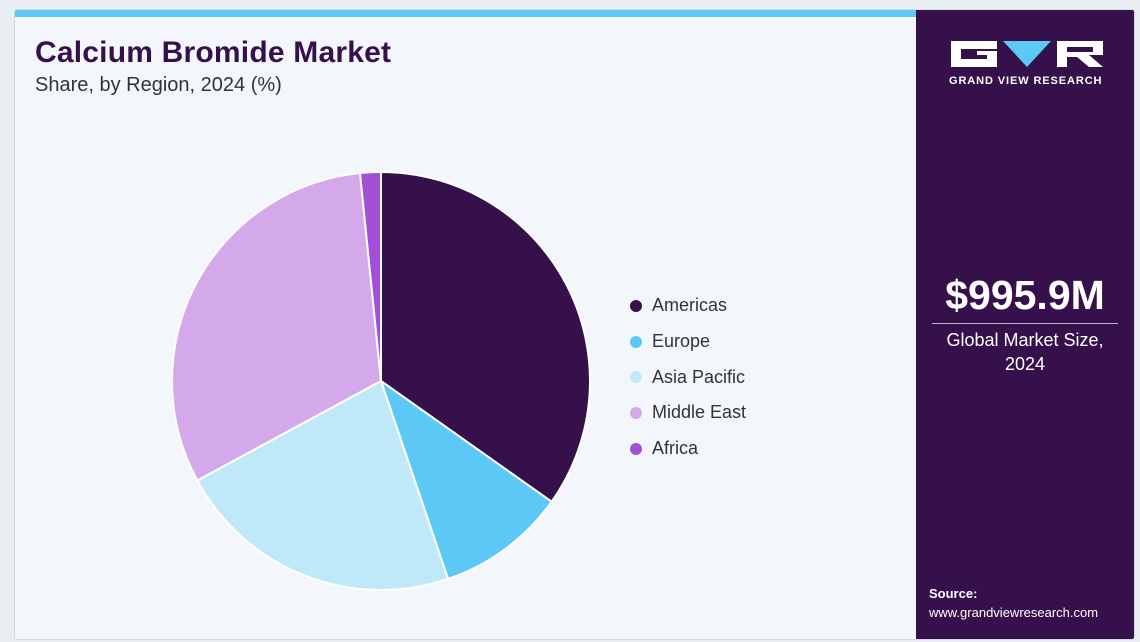  What do you see at coordinates (213, 52) in the screenshot?
I see `chart-title: Calcium Bromide Market` at bounding box center [213, 52].